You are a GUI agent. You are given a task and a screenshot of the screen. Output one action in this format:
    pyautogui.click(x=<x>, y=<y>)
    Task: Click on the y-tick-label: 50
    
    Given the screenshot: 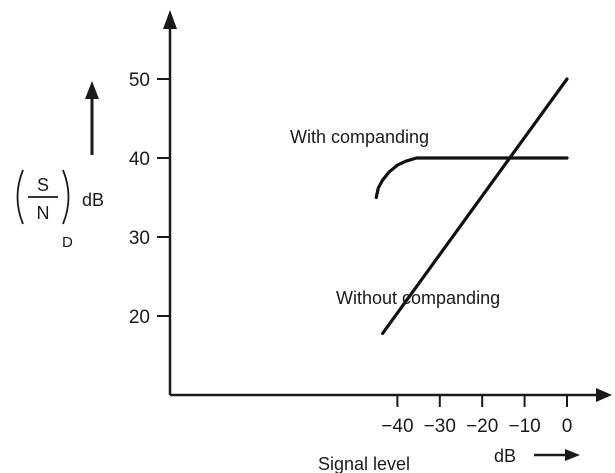 What is the action you would take?
    pyautogui.click(x=139, y=80)
    